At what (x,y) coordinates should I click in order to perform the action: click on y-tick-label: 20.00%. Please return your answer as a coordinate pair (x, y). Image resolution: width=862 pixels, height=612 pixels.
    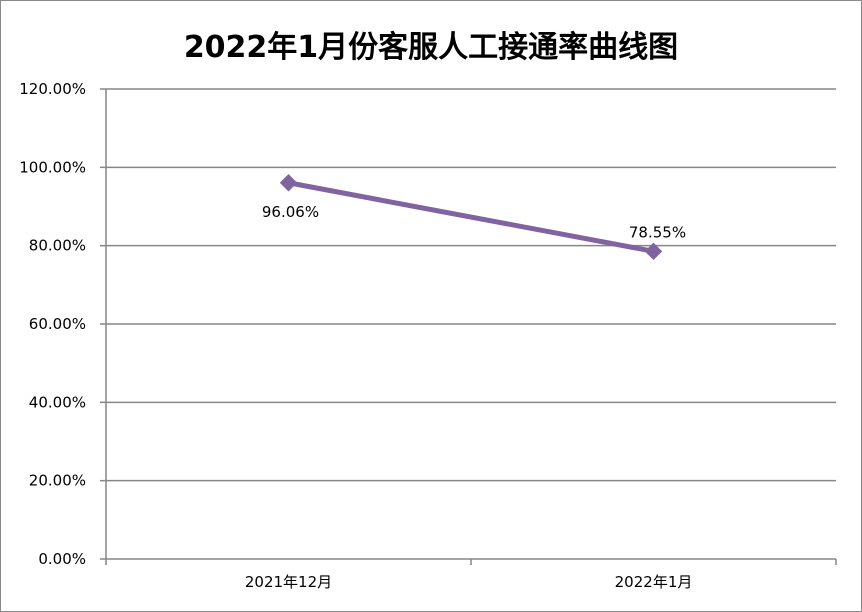
    Looking at the image, I should click on (57, 481).